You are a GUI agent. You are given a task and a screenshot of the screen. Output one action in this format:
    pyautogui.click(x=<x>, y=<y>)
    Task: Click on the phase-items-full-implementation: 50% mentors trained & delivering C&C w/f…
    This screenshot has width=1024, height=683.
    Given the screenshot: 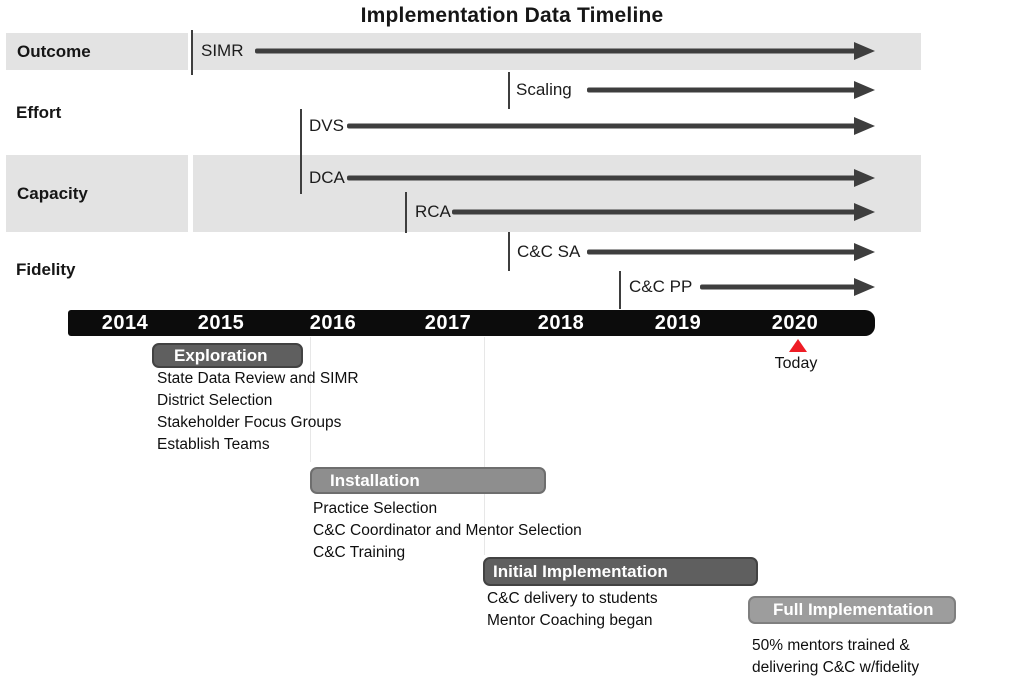 What is the action you would take?
    pyautogui.click(x=835, y=657)
    